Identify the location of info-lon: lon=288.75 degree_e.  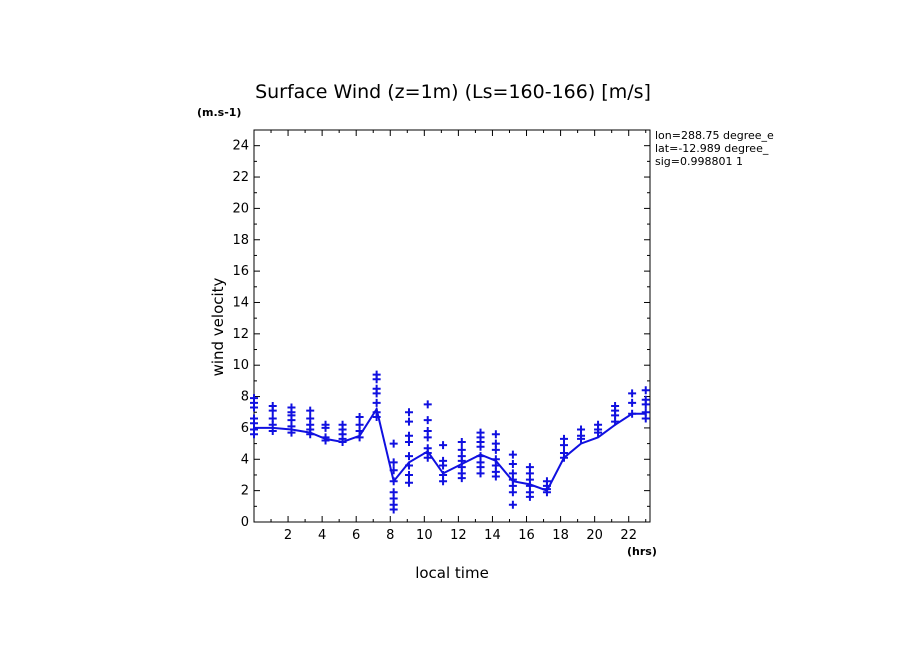
(714, 135).